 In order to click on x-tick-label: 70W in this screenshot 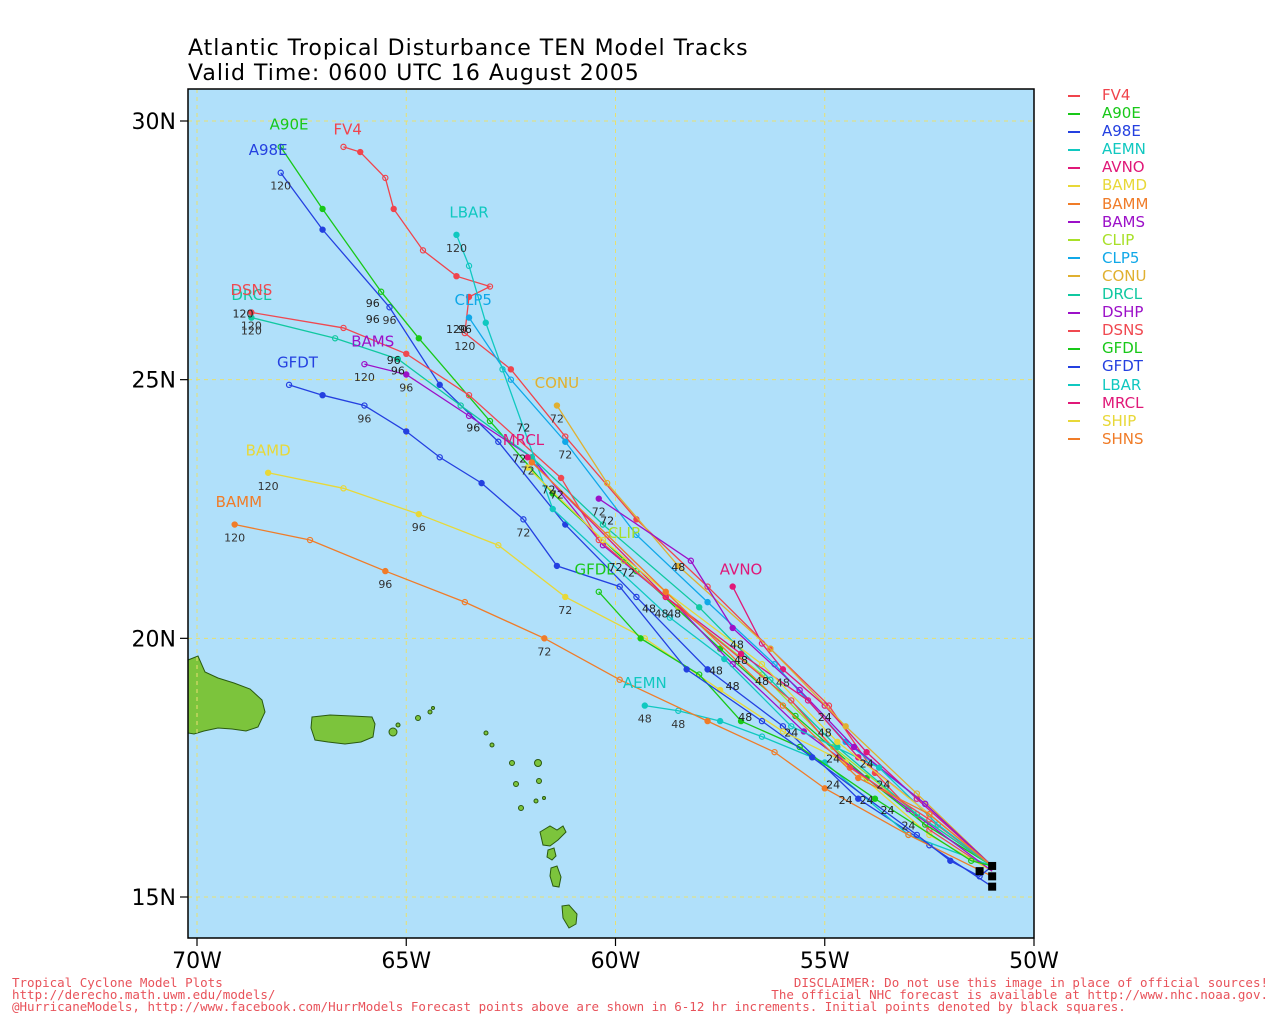, I will do `click(197, 961)`.